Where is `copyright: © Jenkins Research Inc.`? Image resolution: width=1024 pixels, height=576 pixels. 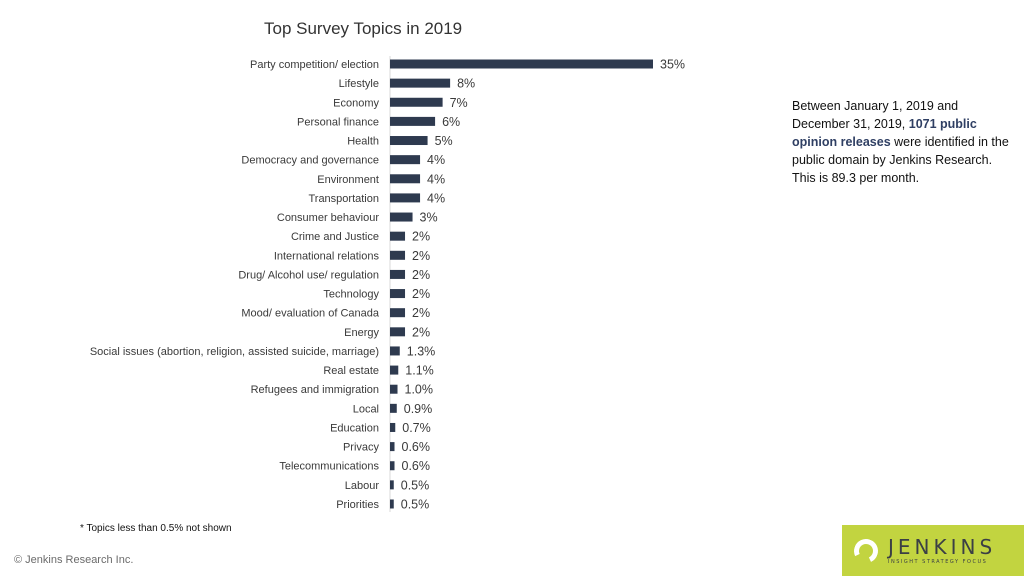
copyright: © Jenkins Research Inc. is located at coordinates (74, 560).